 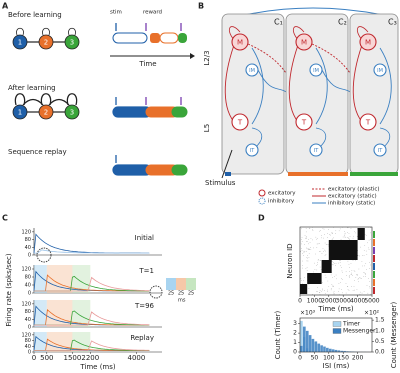 What do you see at coordinates (304, 43) in the screenshot?
I see `neuron-label: M` at bounding box center [304, 43].